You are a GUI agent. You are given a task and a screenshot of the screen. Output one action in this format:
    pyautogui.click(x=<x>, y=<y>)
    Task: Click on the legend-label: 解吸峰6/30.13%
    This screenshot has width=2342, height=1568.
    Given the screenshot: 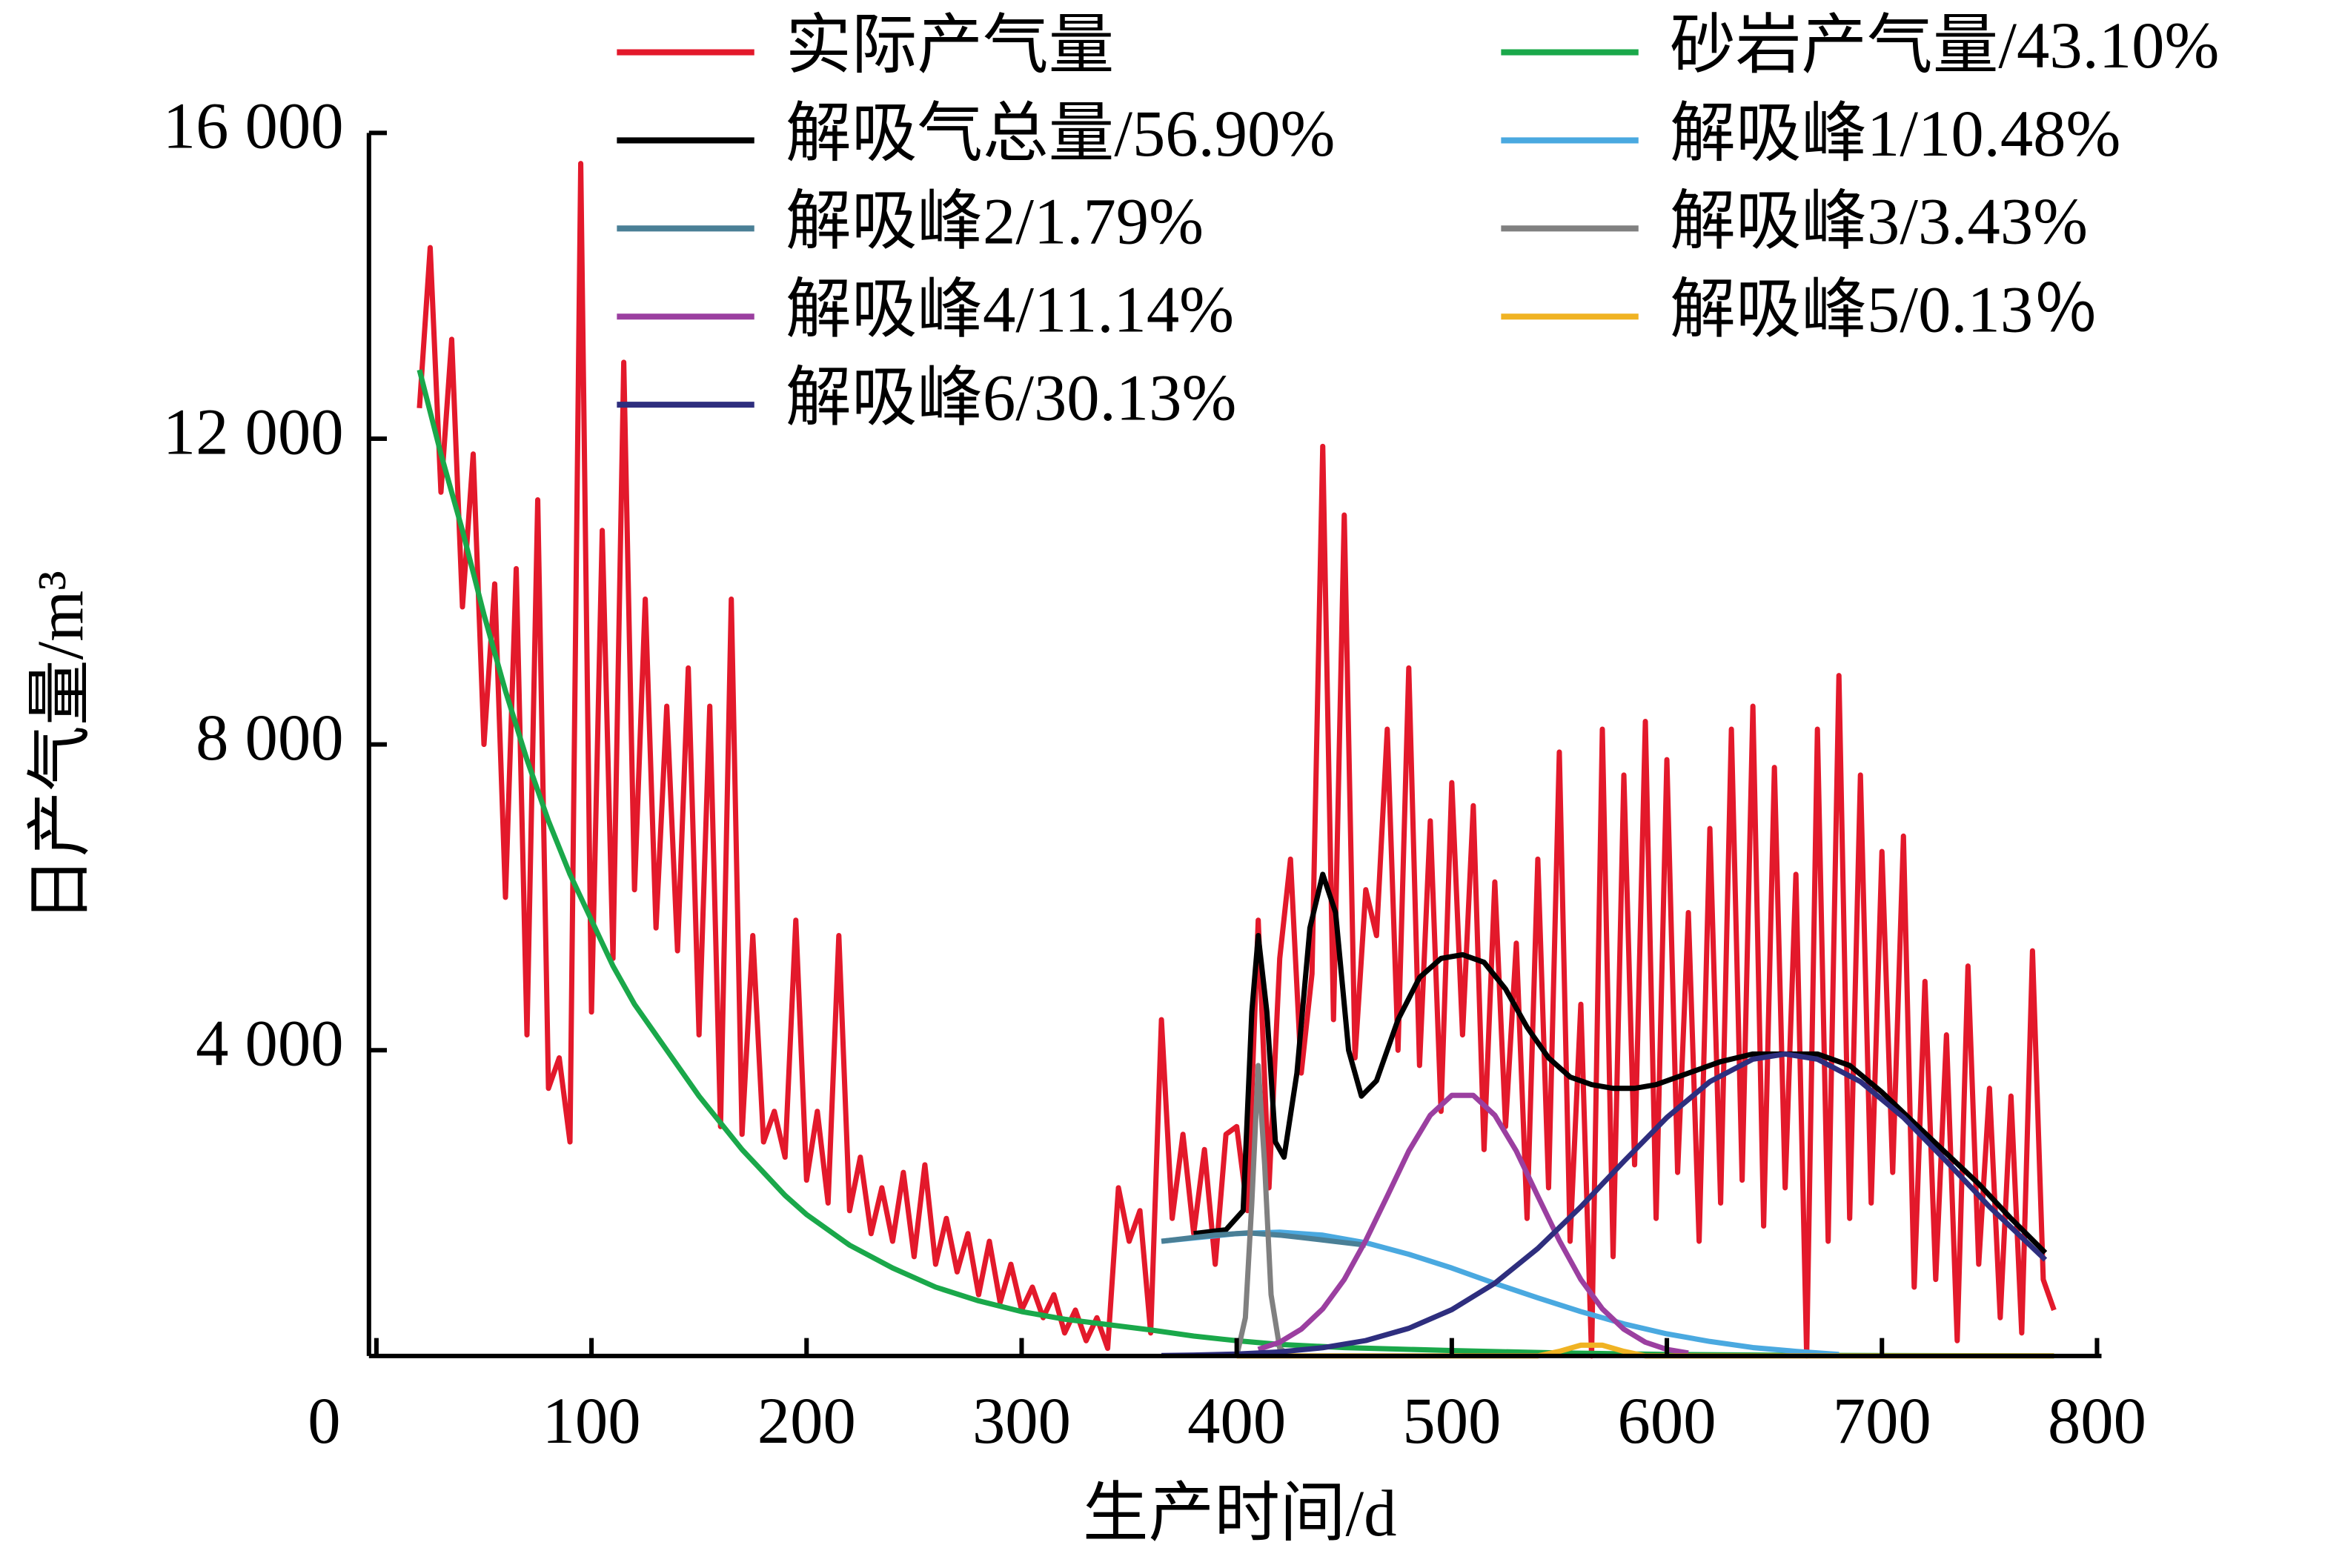 What is the action you would take?
    pyautogui.click(x=1011, y=398)
    